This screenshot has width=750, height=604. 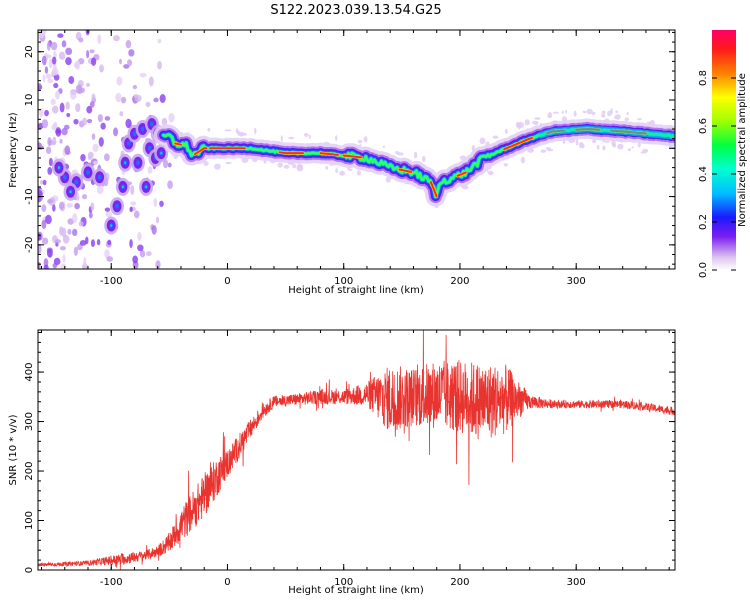 What do you see at coordinates (703, 222) in the screenshot?
I see `colorbar-tick-label: 0.2` at bounding box center [703, 222].